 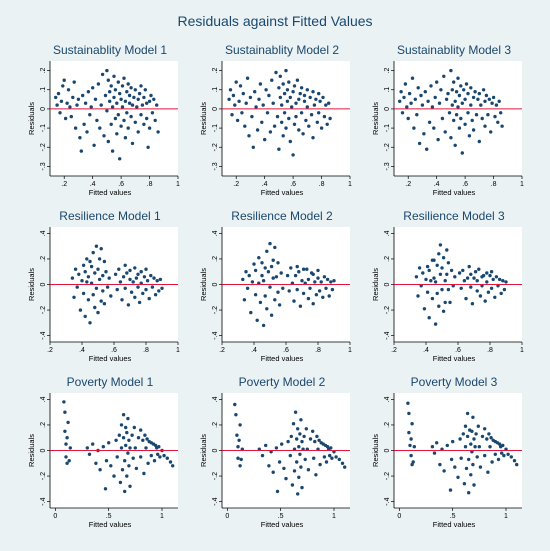 I want to click on y-axis-label: Residuals, so click(x=31, y=450).